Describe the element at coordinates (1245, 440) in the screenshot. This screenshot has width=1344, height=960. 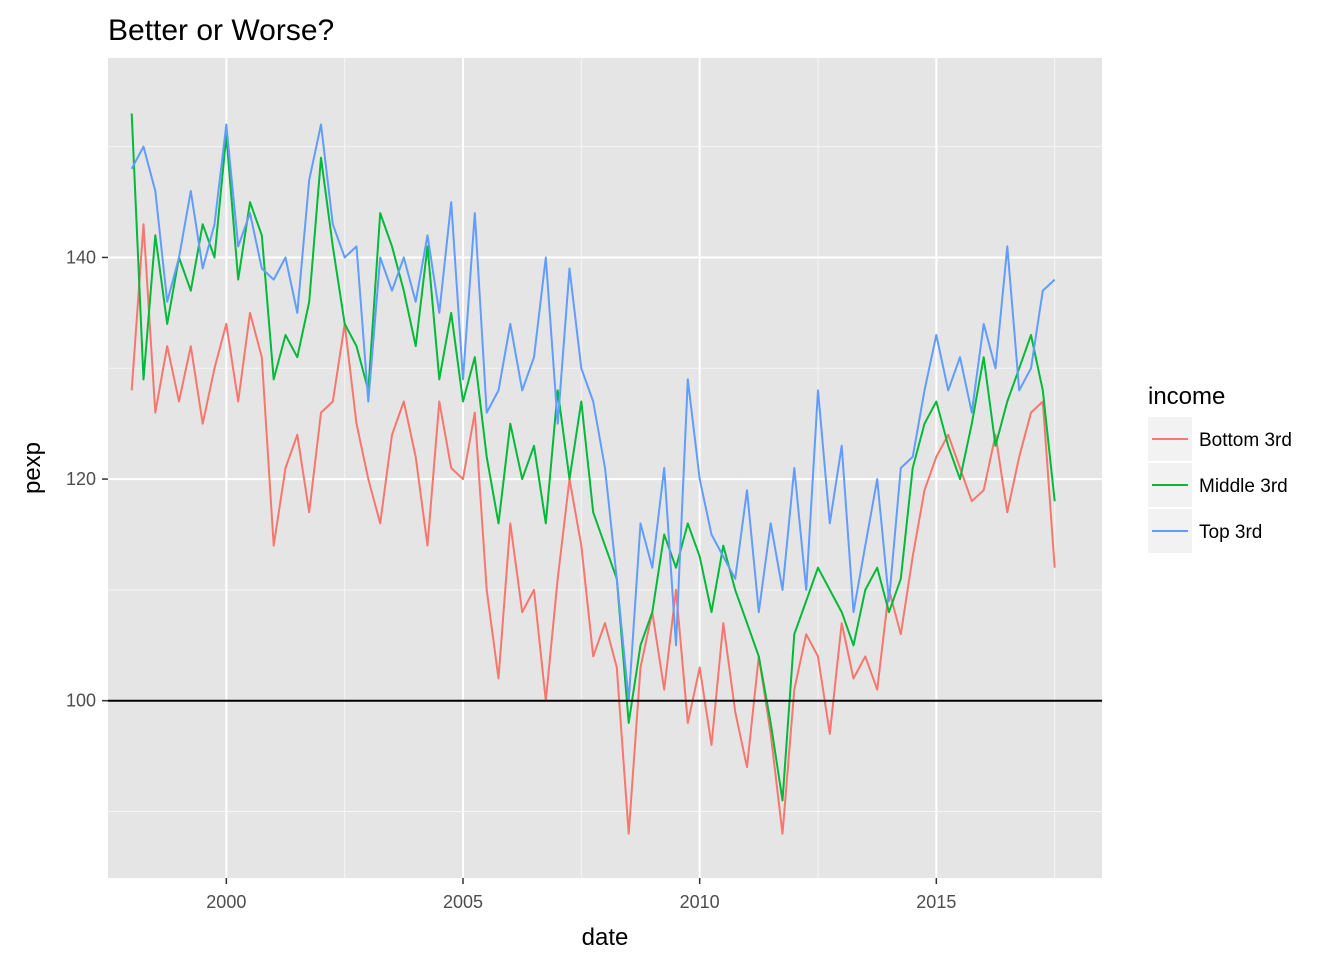
I see `legend-label: Bottom 3rd` at that location.